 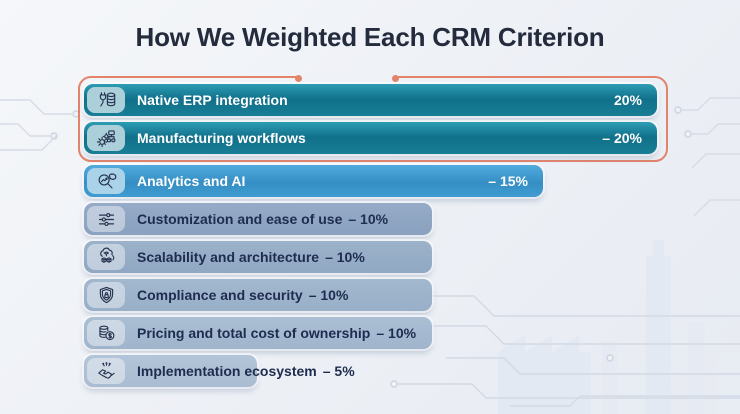 What do you see at coordinates (106, 333) in the screenshot?
I see `pricing-coins-icon` at bounding box center [106, 333].